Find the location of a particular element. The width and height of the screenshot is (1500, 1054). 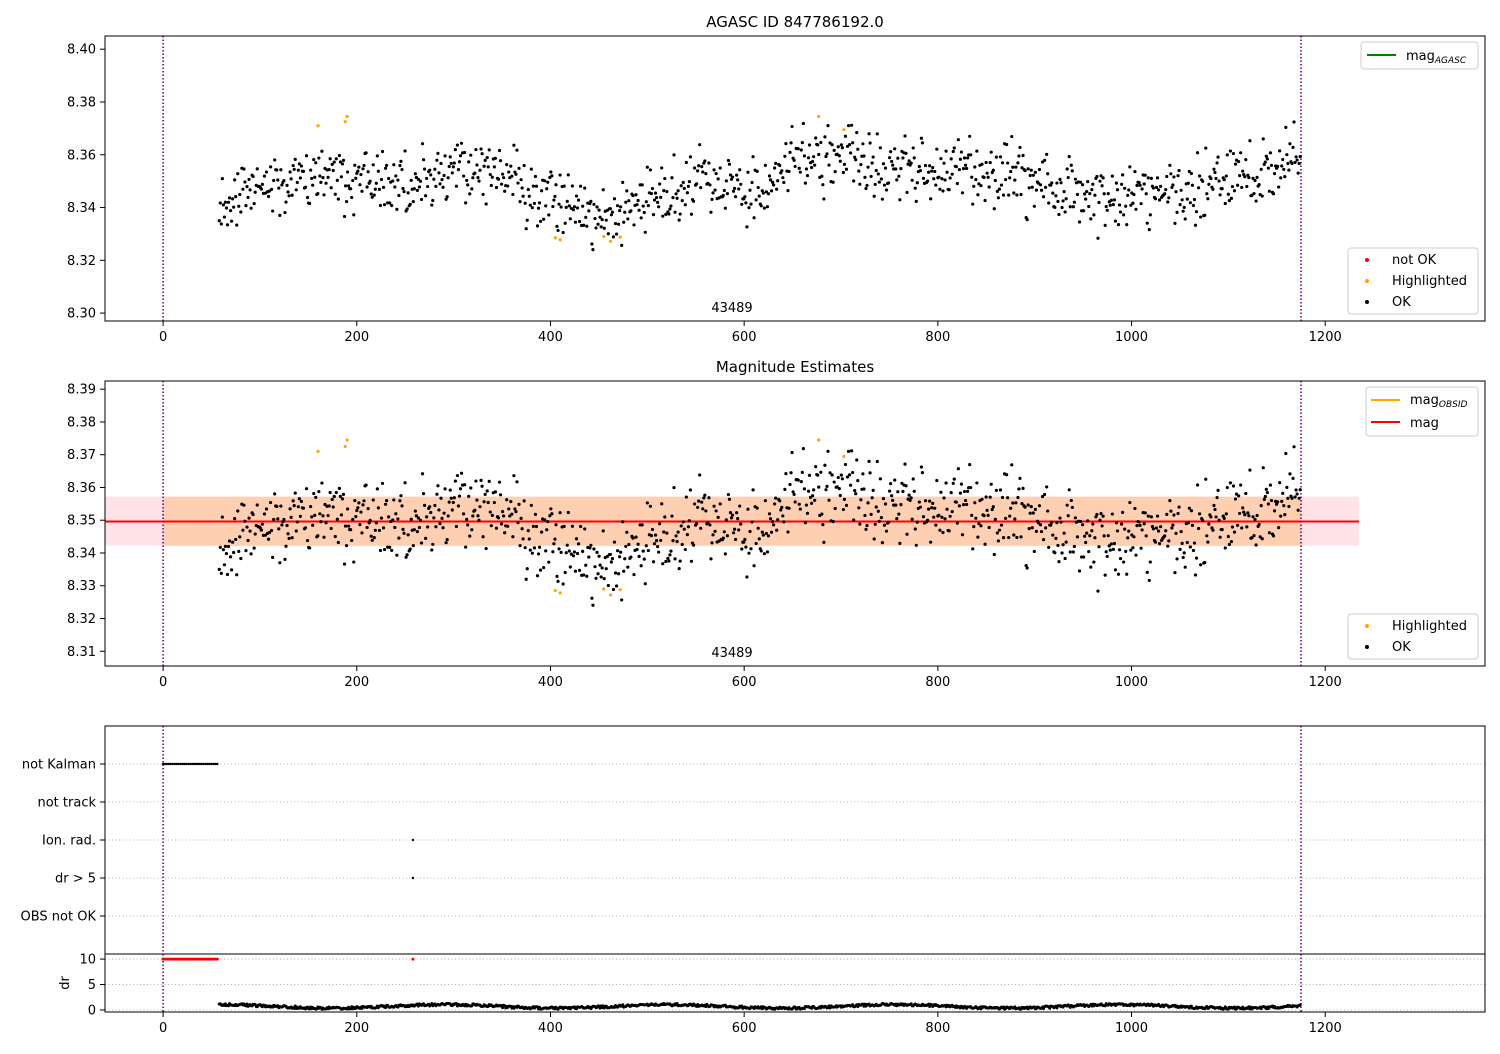

flag-category-label: not track is located at coordinates (66, 803).